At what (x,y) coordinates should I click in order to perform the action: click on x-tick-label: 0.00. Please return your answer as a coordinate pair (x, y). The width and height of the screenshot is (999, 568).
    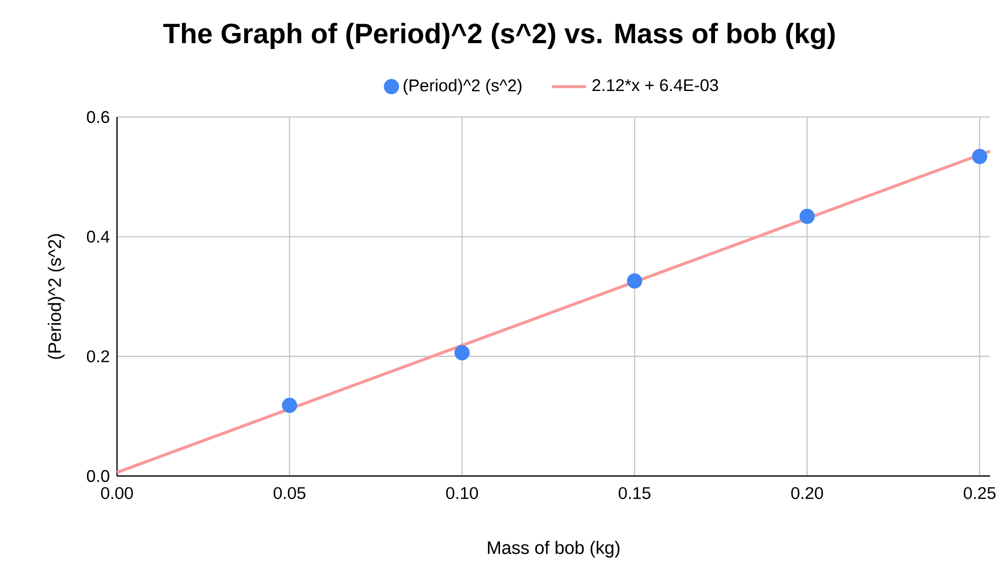
    Looking at the image, I should click on (117, 493).